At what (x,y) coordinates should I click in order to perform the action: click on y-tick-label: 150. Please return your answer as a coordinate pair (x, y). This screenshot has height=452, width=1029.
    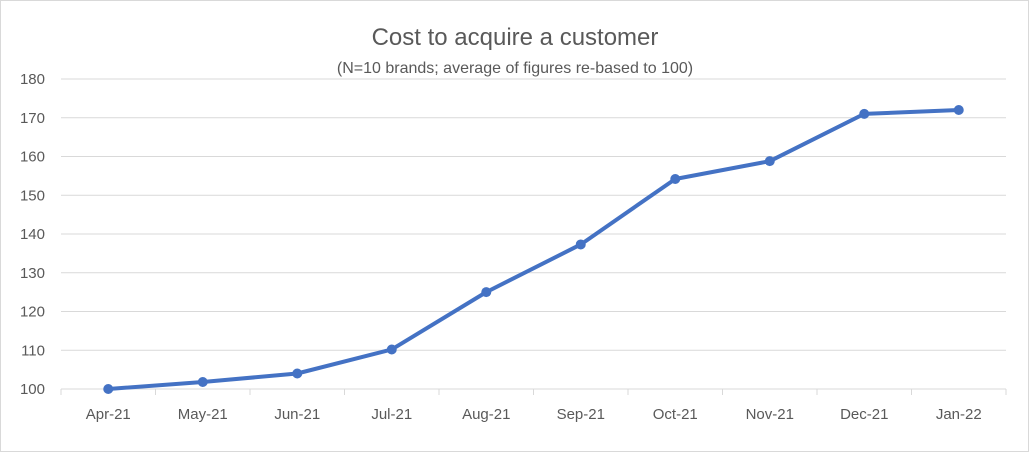
    Looking at the image, I should click on (32, 195).